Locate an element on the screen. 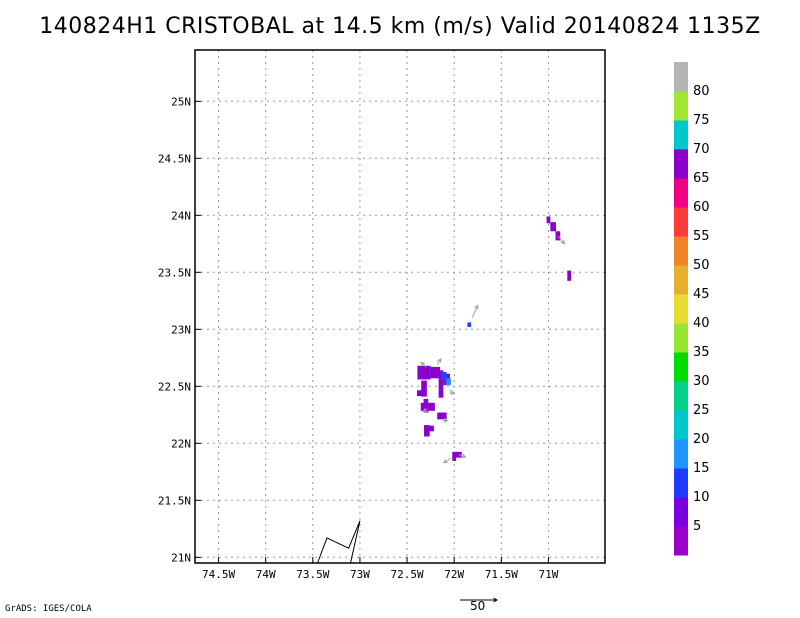 The image size is (800, 618). colorbar-label: 45 is located at coordinates (701, 294).